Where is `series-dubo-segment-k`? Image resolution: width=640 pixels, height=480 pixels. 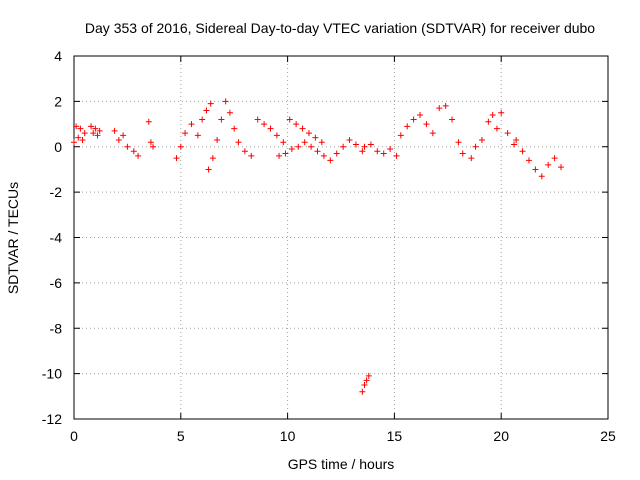
series-dubo-segment-k is located at coordinates (493, 135).